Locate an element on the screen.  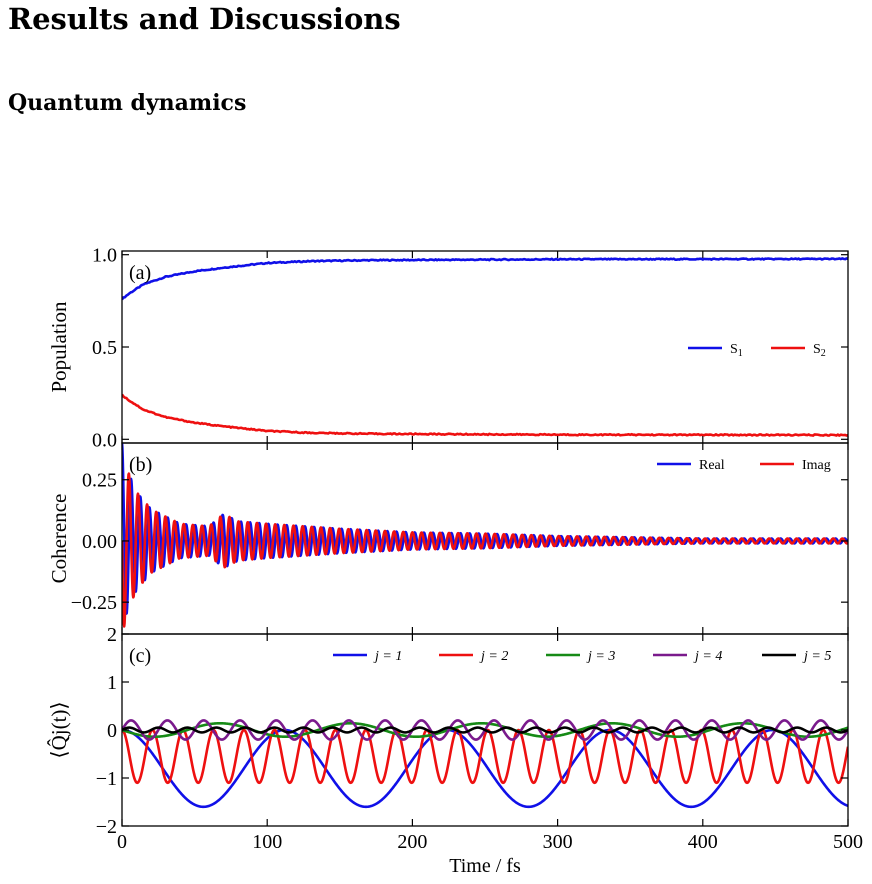
x-tick-label: 200 is located at coordinates (412, 842).